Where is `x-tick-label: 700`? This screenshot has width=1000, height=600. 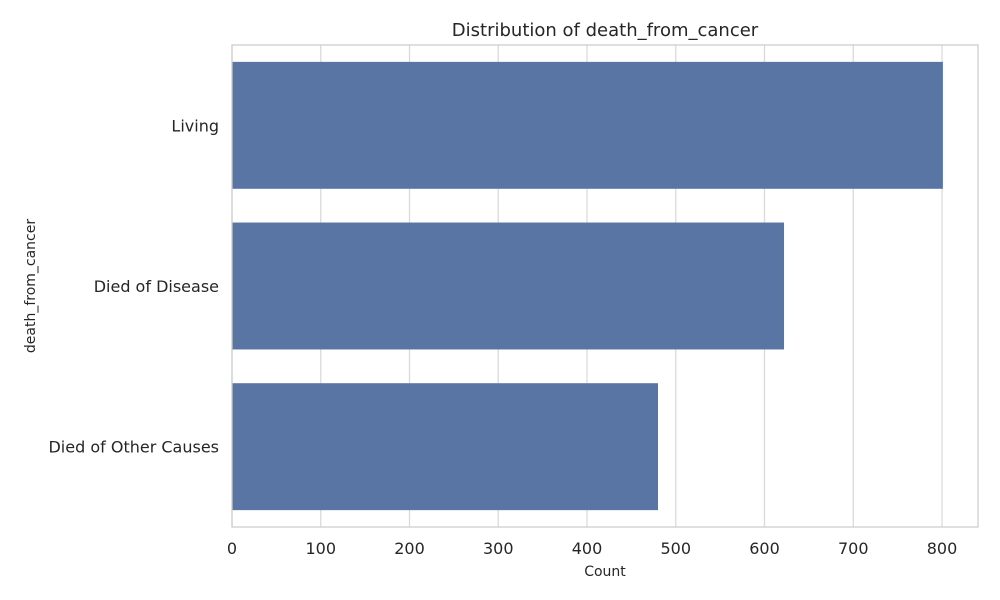
x-tick-label: 700 is located at coordinates (853, 548).